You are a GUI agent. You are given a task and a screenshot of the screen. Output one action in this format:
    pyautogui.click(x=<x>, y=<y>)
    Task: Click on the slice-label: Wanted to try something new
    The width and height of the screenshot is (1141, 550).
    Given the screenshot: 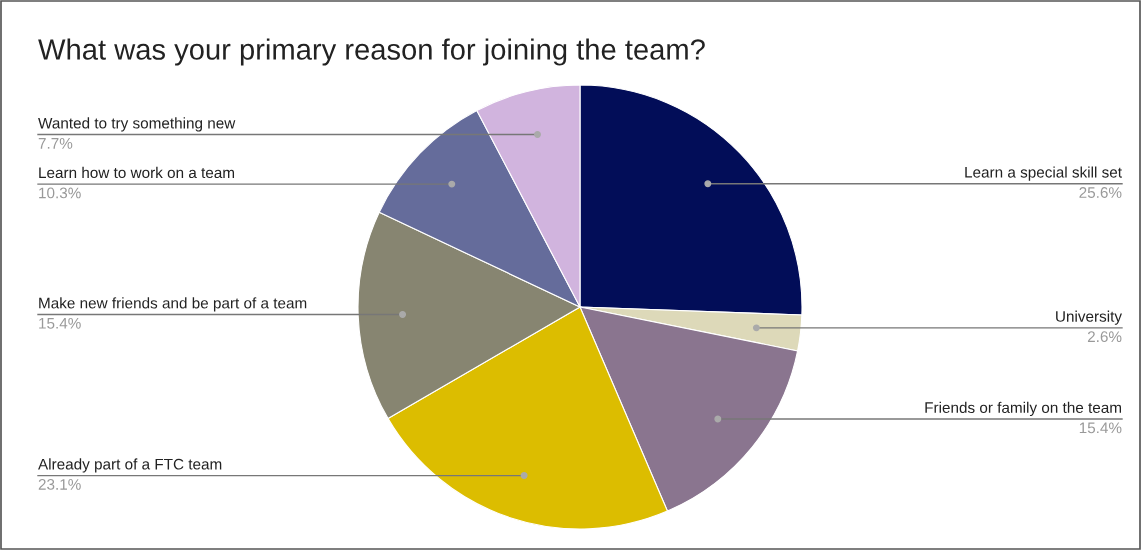 What is the action you would take?
    pyautogui.click(x=137, y=124)
    